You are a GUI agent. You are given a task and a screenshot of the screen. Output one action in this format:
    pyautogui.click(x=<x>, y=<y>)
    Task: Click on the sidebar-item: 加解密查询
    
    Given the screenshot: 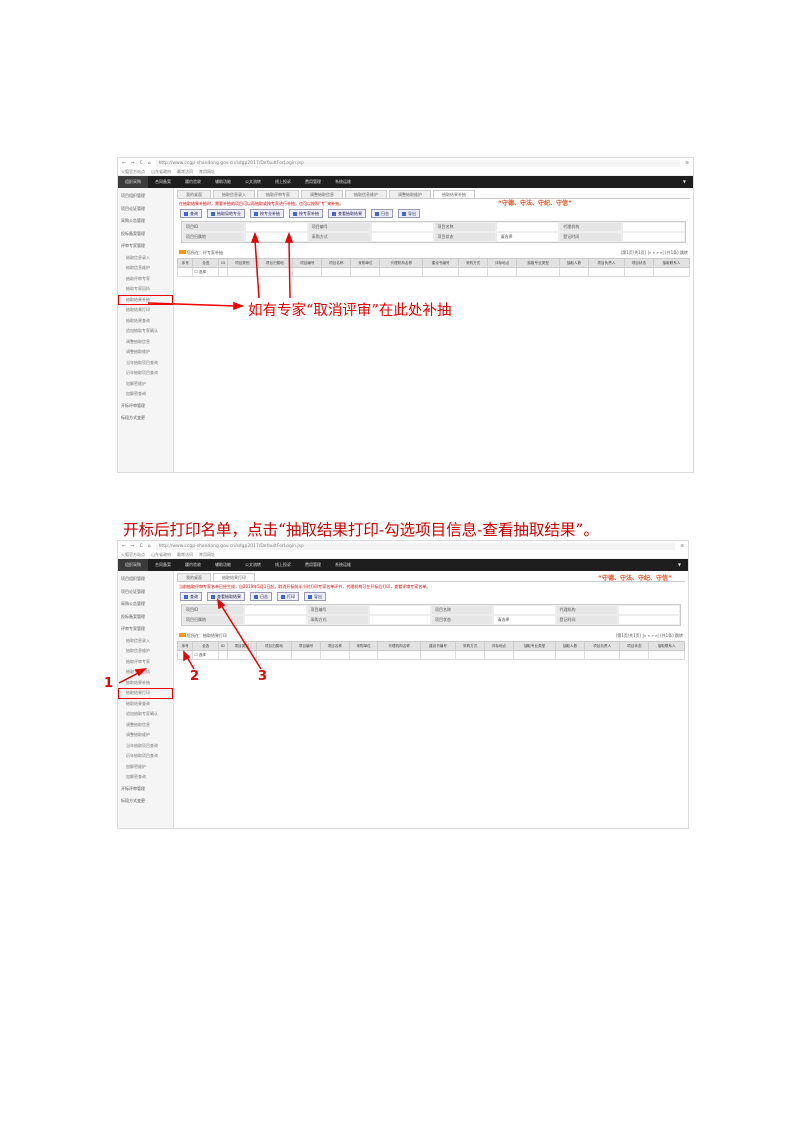 What is the action you would take?
    pyautogui.click(x=136, y=393)
    